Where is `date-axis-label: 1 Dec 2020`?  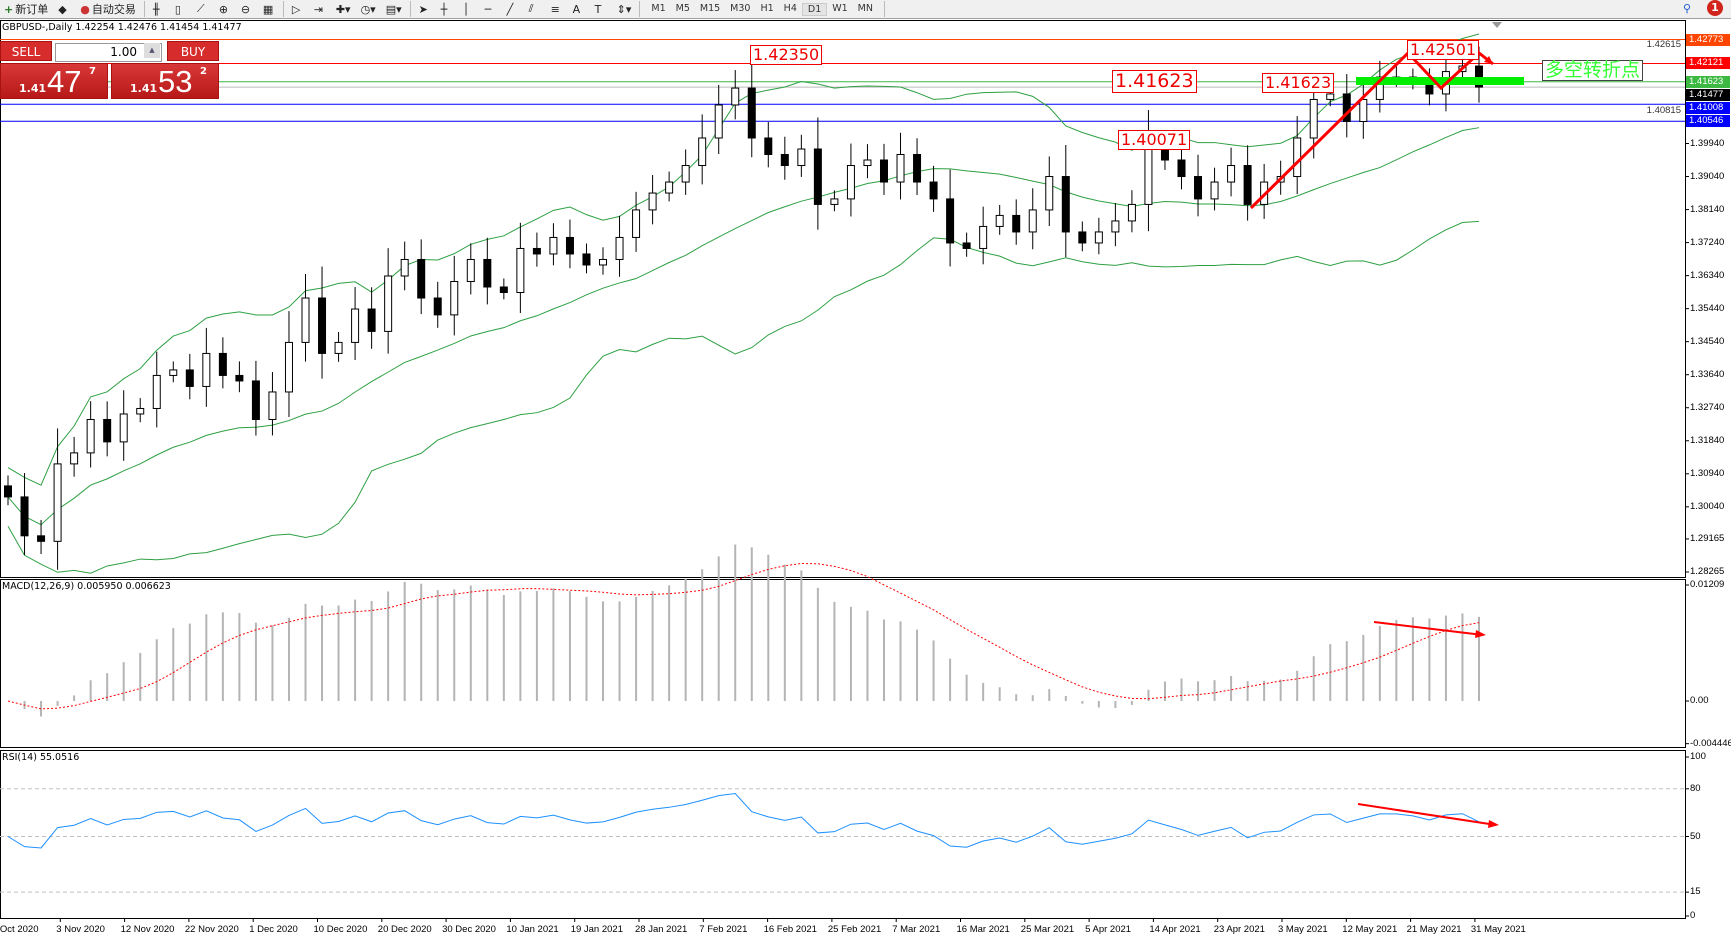
date-axis-label: 1 Dec 2020 is located at coordinates (273, 929).